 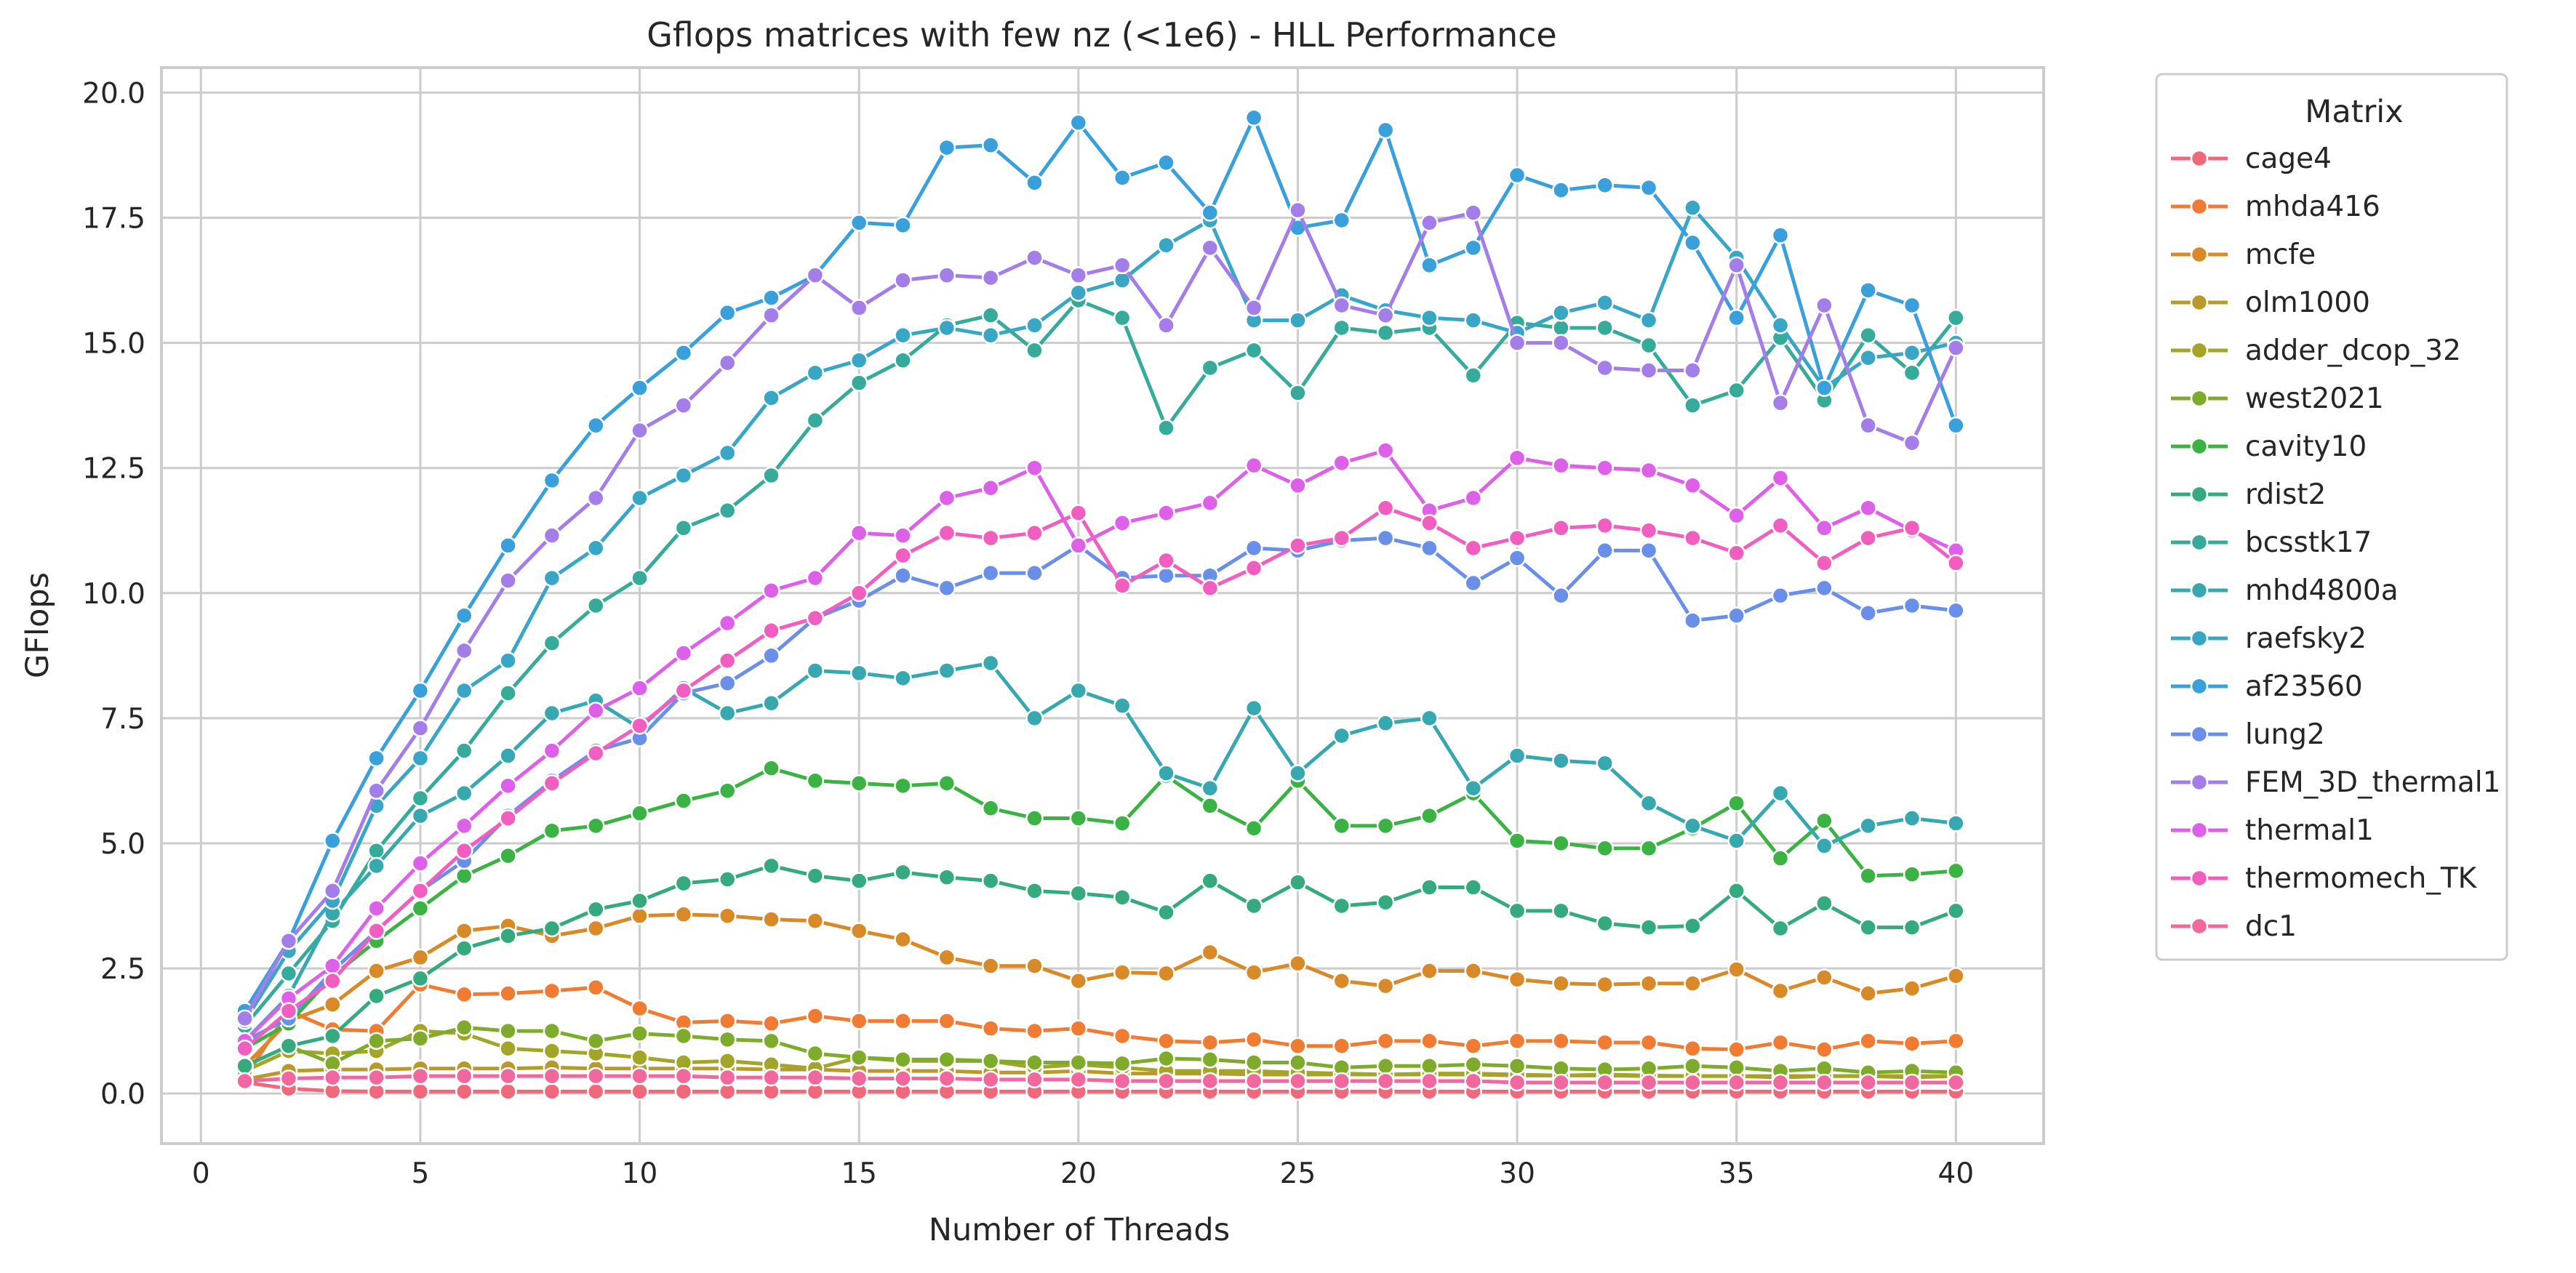 What do you see at coordinates (2353, 350) in the screenshot?
I see `legend-label: adder_dcop_32` at bounding box center [2353, 350].